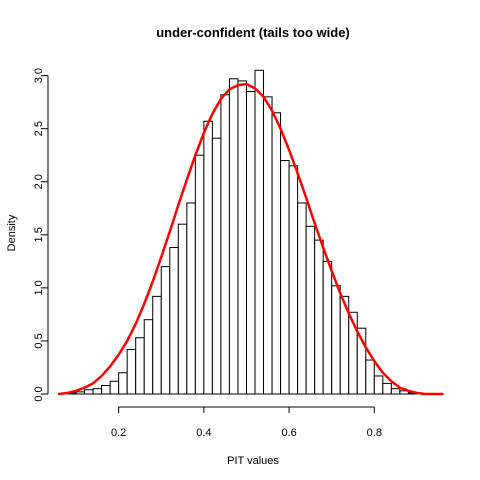 Image resolution: width=480 pixels, height=480 pixels. I want to click on x-axis-label: PIT values, so click(253, 461).